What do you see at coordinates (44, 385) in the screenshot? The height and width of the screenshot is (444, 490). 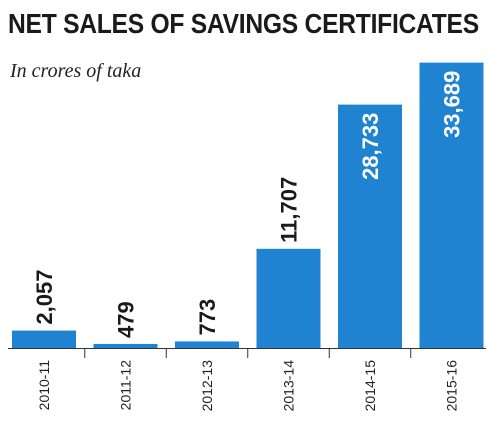 I see `x-tick-label: 2010-11` at bounding box center [44, 385].